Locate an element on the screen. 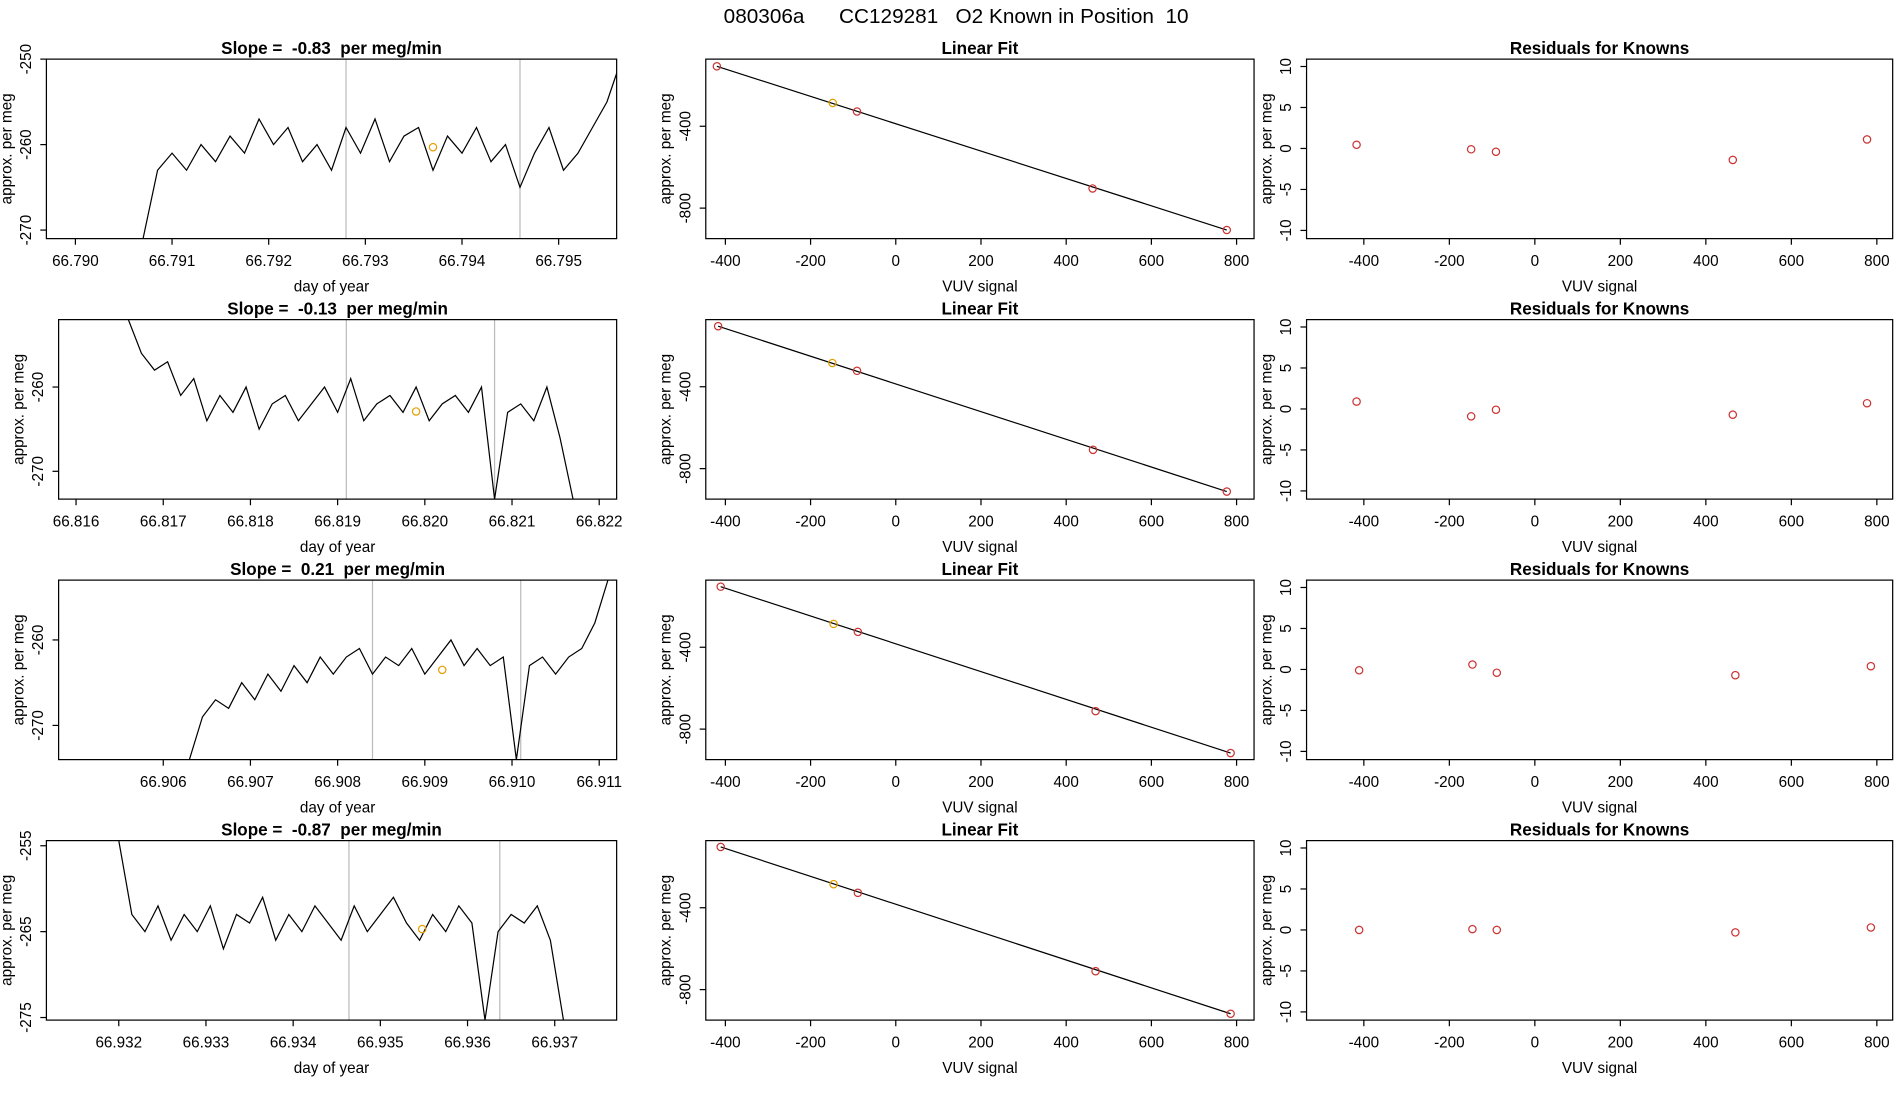 Image resolution: width=1900 pixels, height=1100 pixels. x-tick-label: 66.907 is located at coordinates (250, 782).